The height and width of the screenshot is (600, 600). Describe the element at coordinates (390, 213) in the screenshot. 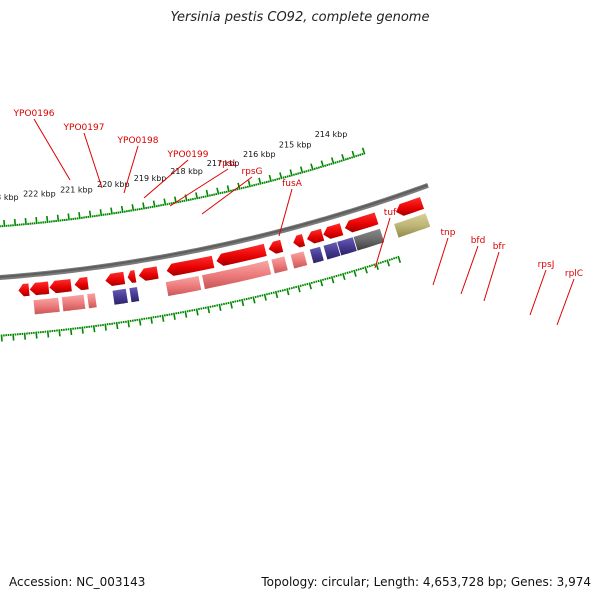

I see `gene-label: tuf` at that location.